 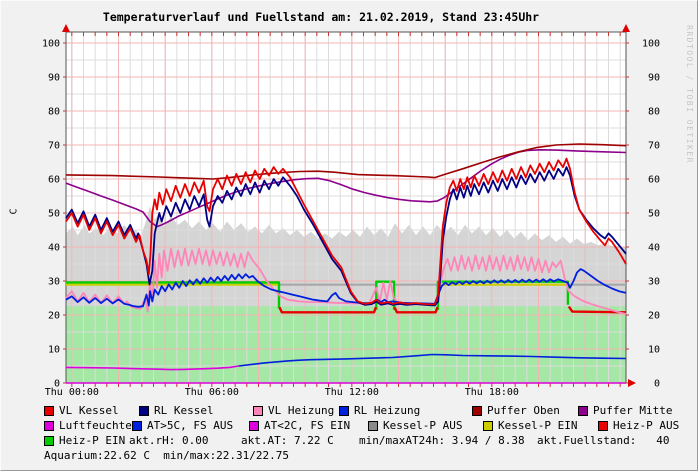 What do you see at coordinates (346, 288) in the screenshot?
I see `series-rl_heizung` at bounding box center [346, 288].